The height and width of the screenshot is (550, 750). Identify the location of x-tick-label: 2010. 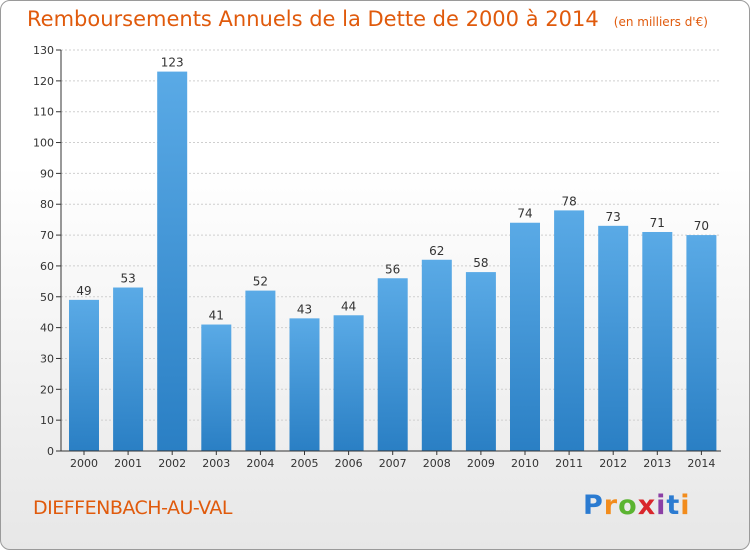
(525, 463).